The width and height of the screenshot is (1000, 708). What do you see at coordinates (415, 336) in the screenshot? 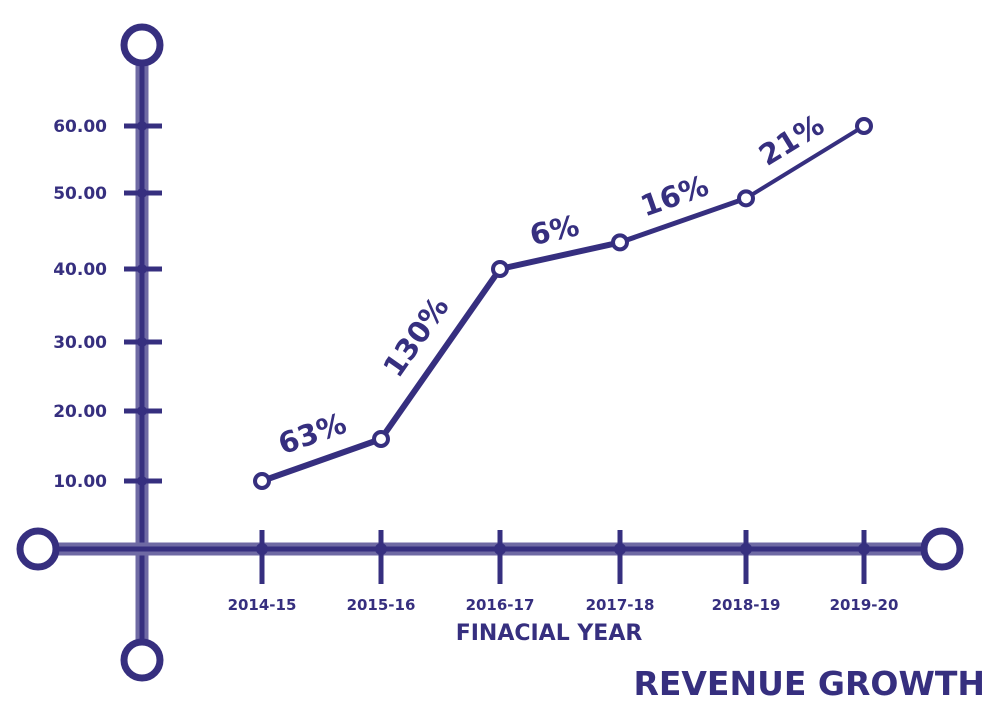
I see `growth-label: 130%` at bounding box center [415, 336].